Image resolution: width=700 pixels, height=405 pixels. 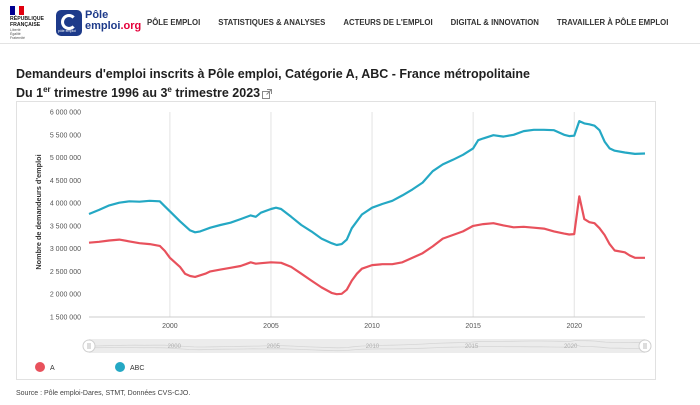 I want to click on flag-icon, so click(x=17, y=10).